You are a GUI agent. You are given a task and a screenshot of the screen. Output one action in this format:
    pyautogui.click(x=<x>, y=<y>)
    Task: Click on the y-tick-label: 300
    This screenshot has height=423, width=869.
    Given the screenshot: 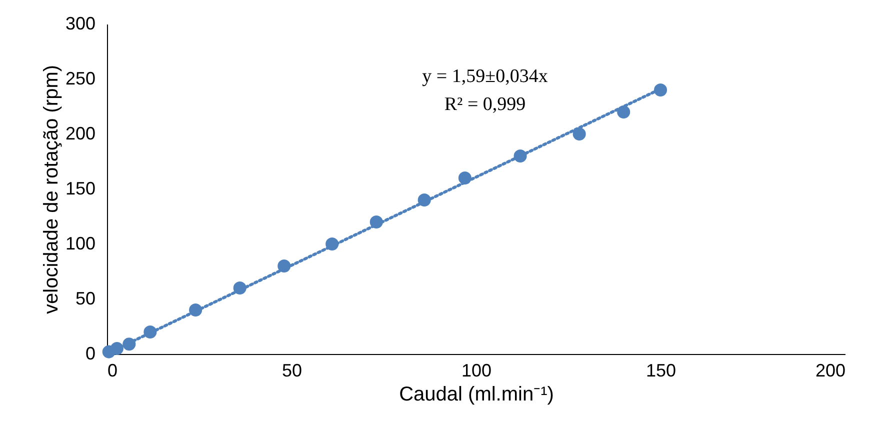 What is the action you would take?
    pyautogui.click(x=80, y=24)
    